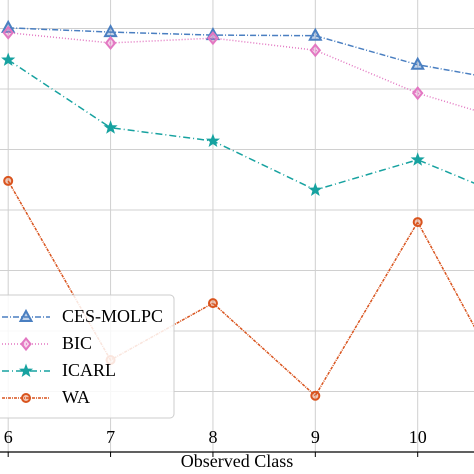 The width and height of the screenshot is (474, 474). Describe the element at coordinates (110, 437) in the screenshot. I see `x-tick-label: 7` at that location.